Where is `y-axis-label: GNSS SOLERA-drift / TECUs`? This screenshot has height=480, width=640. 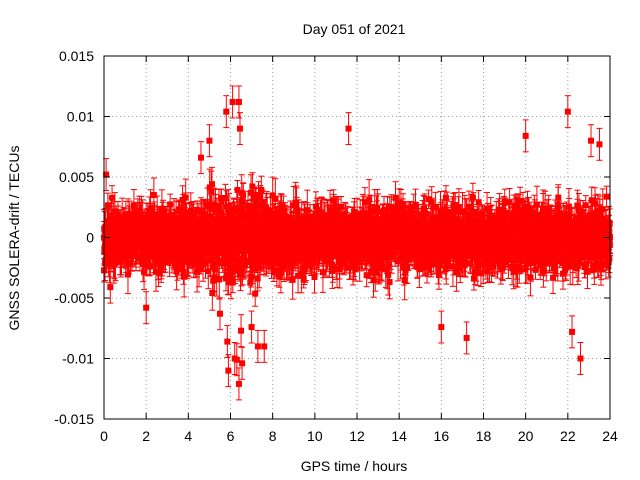
y-axis-label: GNSS SOLERA-drift / TECUs is located at coordinates (14, 238).